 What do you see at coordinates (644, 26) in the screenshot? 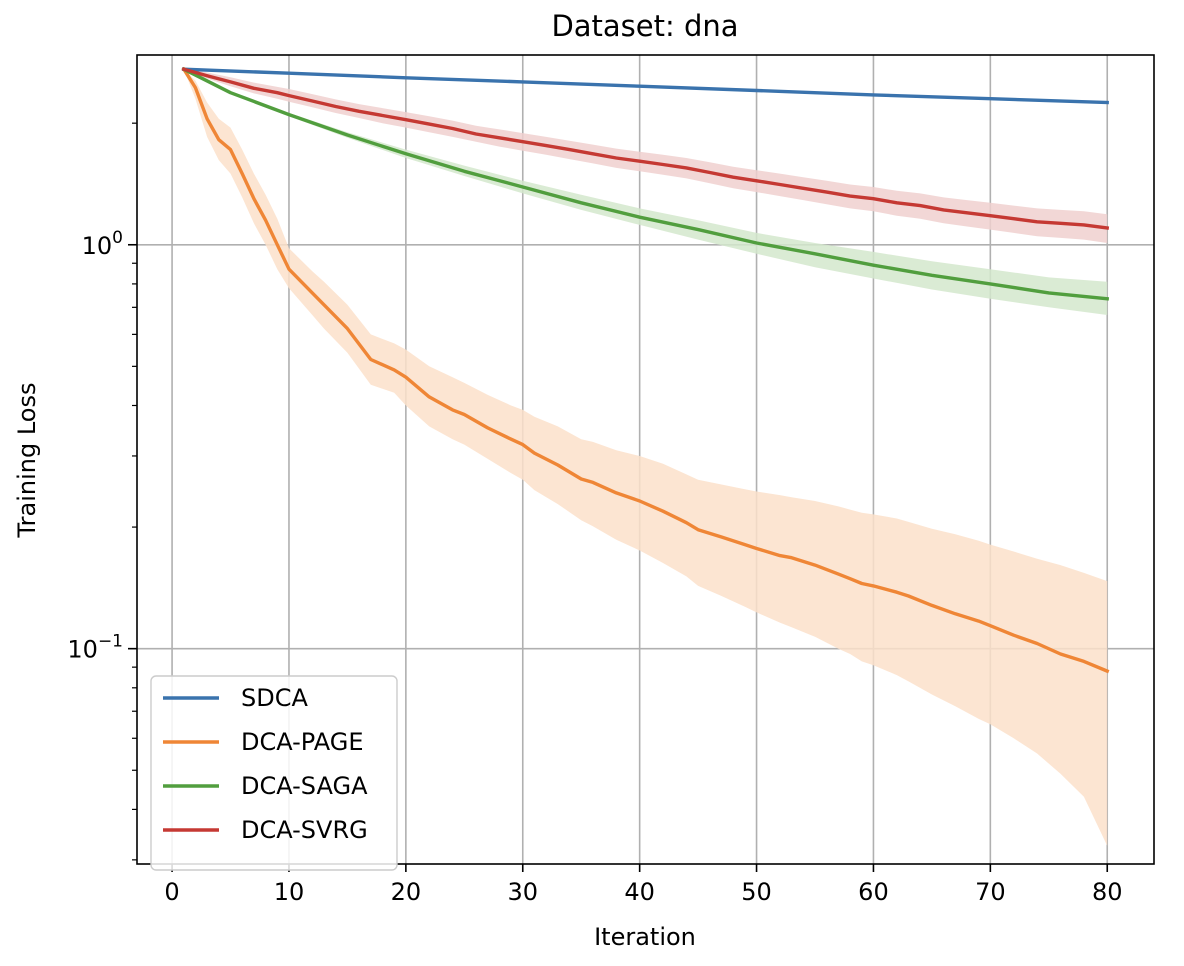
I see `chart-title: Dataset: dna` at bounding box center [644, 26].